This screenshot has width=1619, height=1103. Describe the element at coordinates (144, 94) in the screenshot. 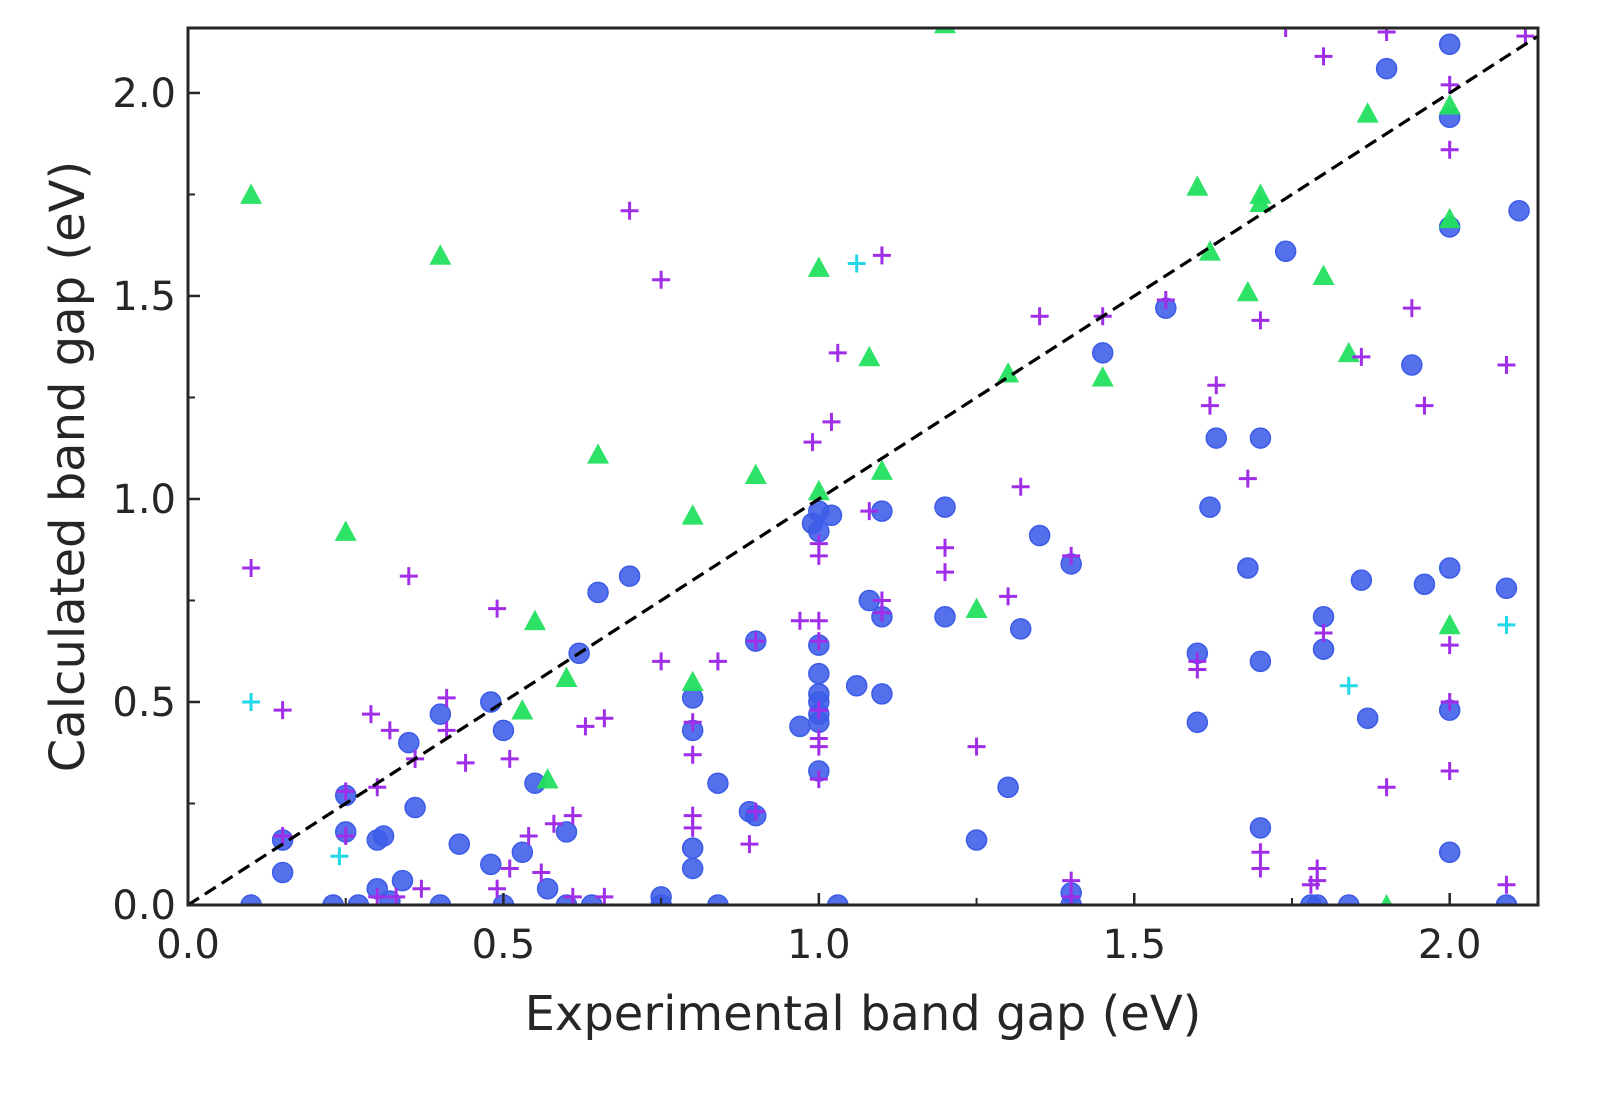

I see `y-tick-label: 2.0` at that location.